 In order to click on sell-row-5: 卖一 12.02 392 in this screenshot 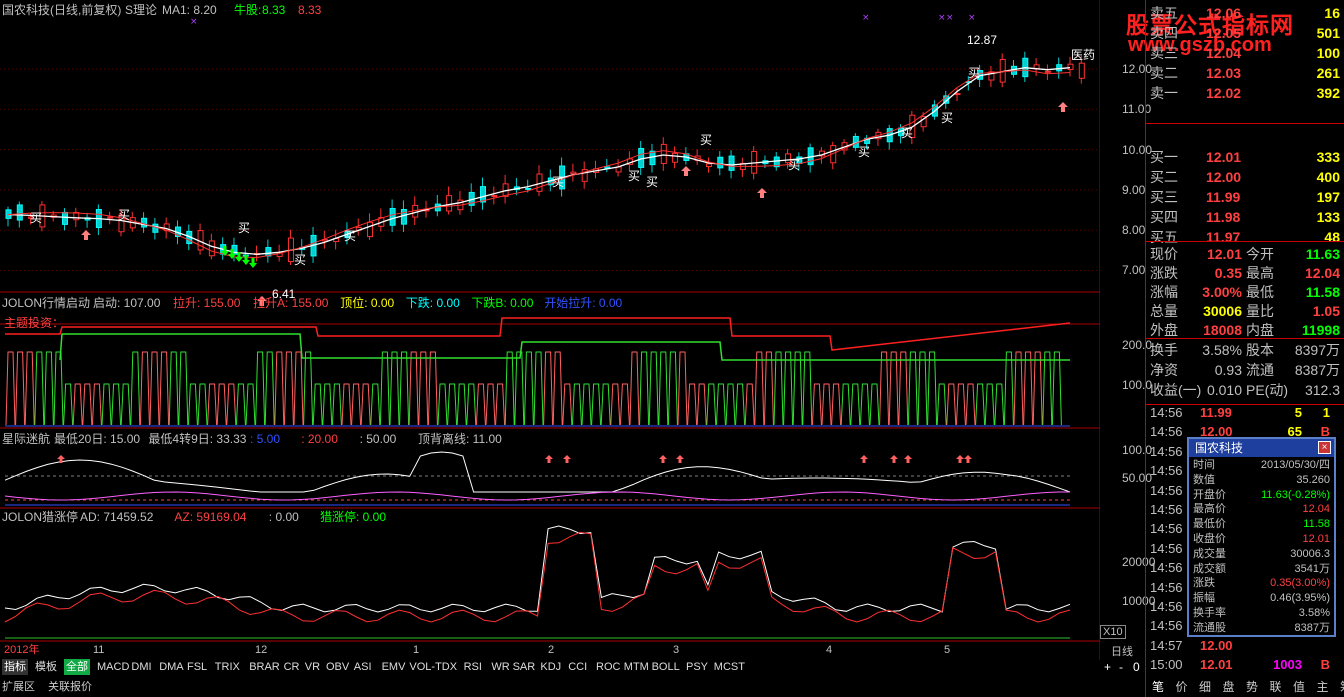, I will do `click(1246, 93)`.